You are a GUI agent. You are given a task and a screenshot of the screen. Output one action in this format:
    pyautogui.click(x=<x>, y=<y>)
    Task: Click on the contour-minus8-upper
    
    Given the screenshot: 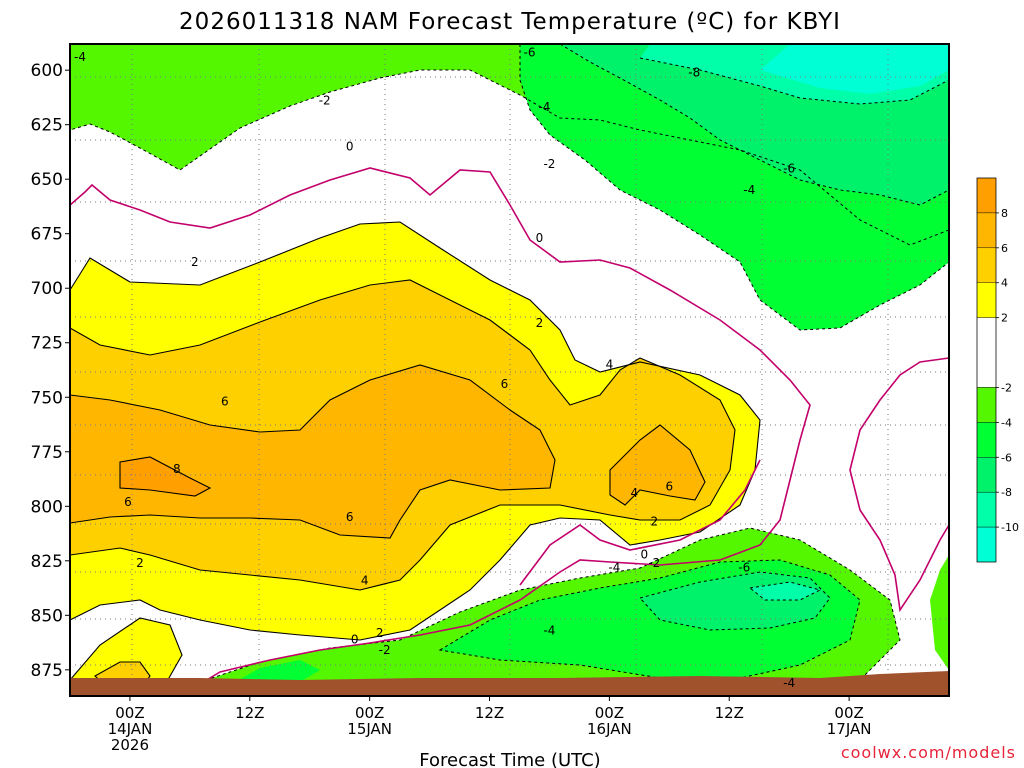 What is the action you would take?
    pyautogui.click(x=794, y=81)
    